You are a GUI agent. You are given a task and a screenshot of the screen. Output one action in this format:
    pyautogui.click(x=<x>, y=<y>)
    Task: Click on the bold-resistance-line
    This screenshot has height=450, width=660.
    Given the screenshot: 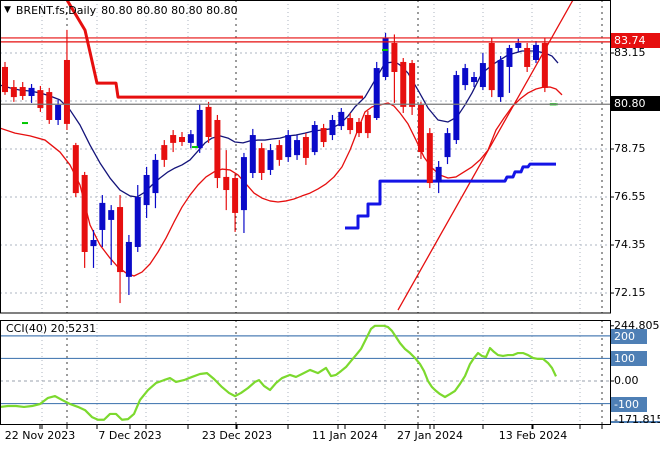 What is the action you would take?
    pyautogui.click(x=214, y=49)
    